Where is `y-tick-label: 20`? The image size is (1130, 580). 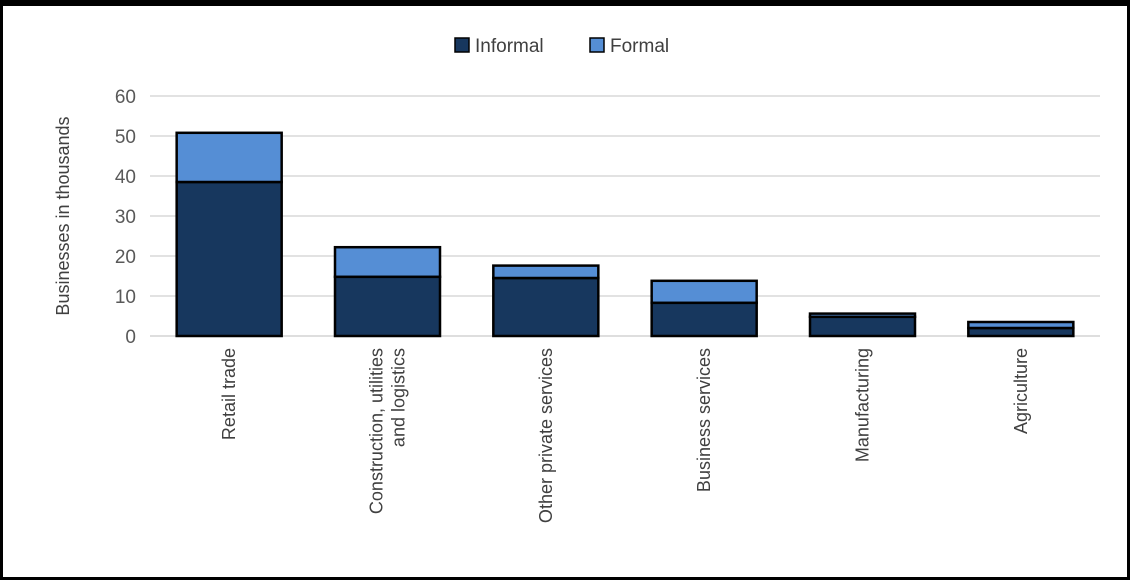 y-tick-label: 20 is located at coordinates (125, 257).